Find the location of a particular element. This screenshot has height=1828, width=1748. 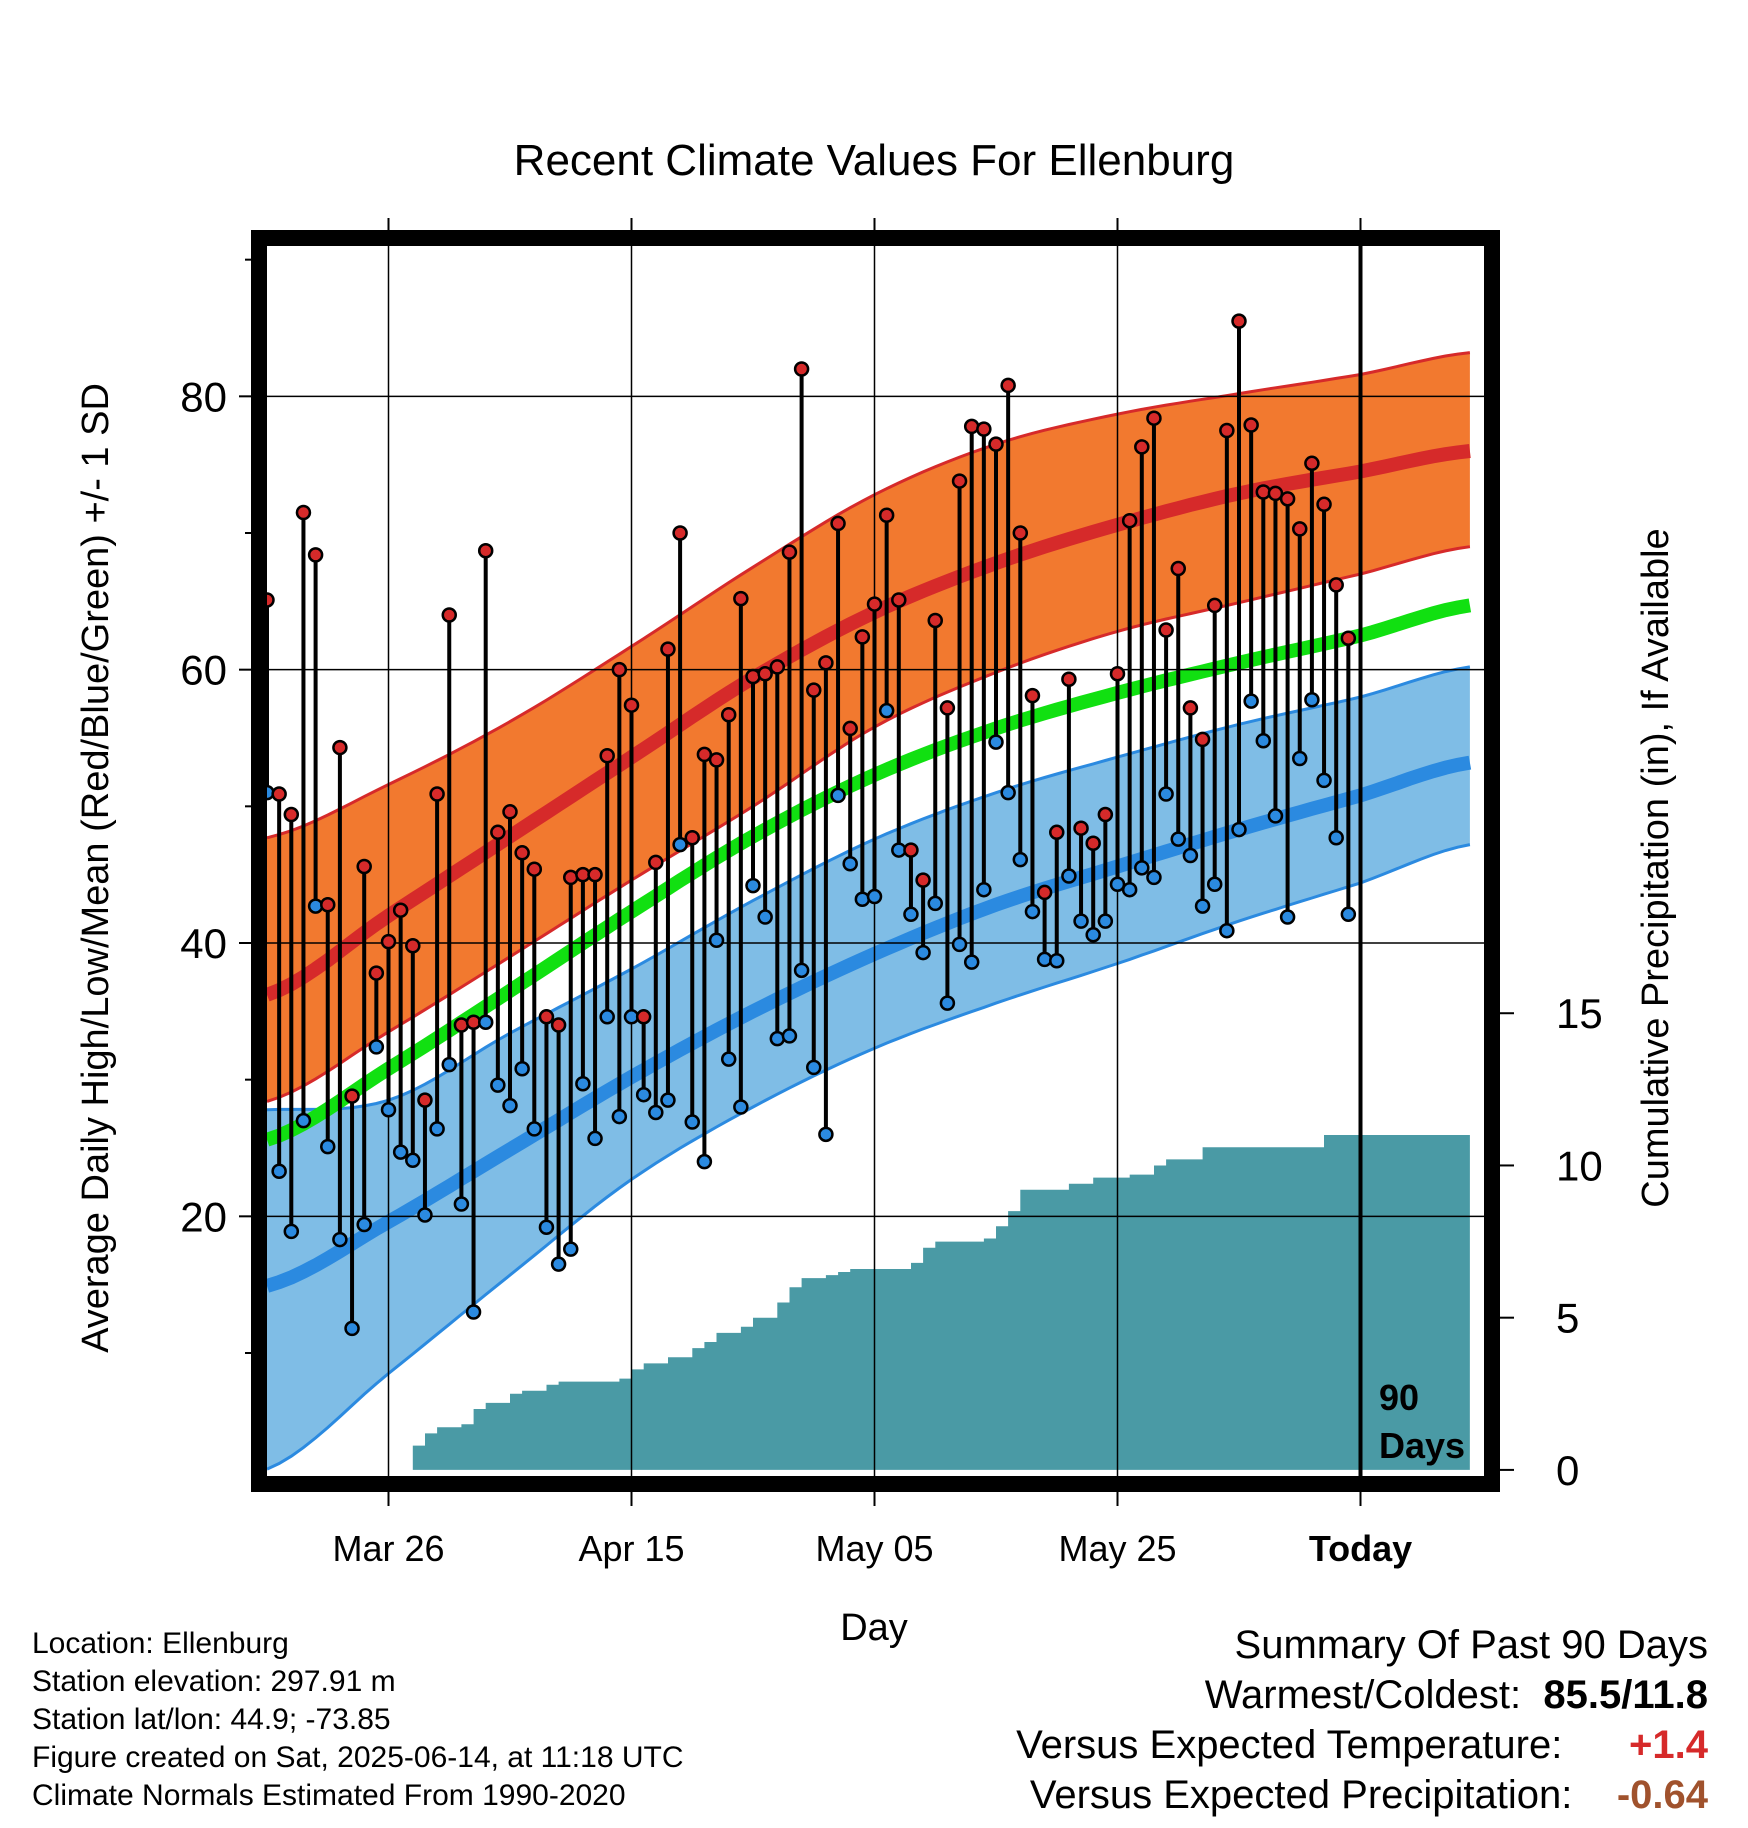

precipitation-area-fill is located at coordinates (868, 1302).